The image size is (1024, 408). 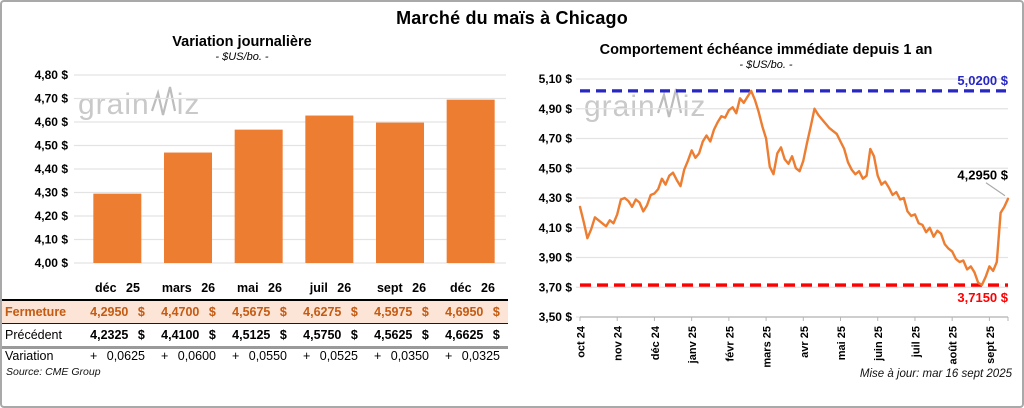 I want to click on x-label-7: mai 25, so click(x=842, y=343).